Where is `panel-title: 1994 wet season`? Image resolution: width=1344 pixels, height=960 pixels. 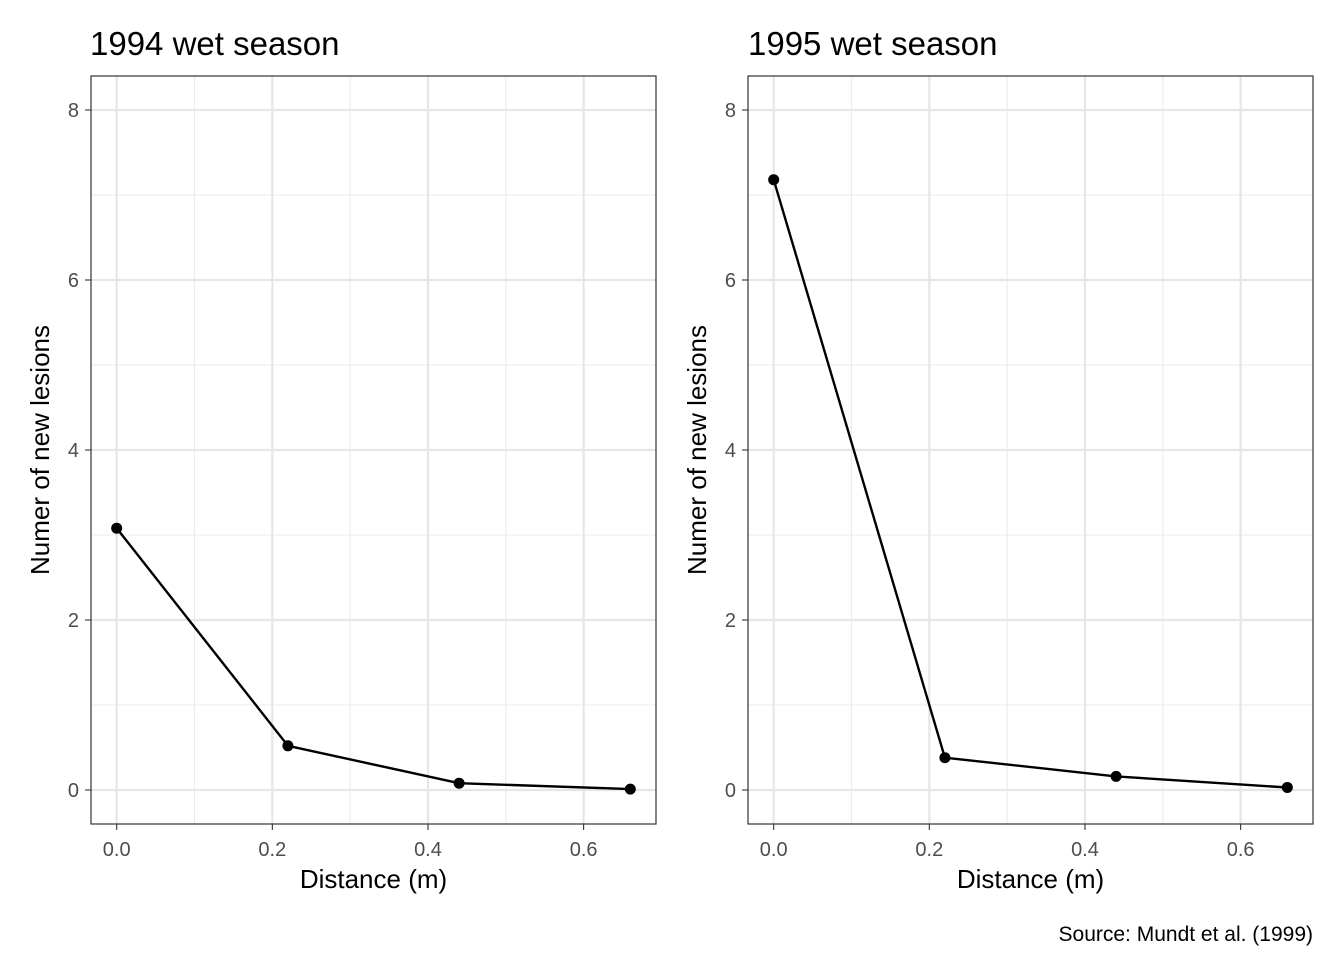 panel-title: 1994 wet season is located at coordinates (215, 43).